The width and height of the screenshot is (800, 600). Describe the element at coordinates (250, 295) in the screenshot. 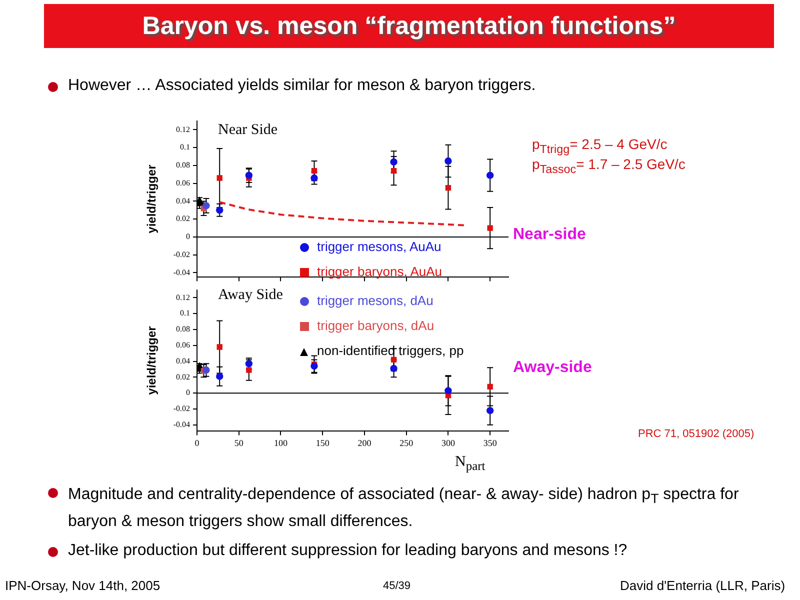

I see `annotation: Away Side` at that location.